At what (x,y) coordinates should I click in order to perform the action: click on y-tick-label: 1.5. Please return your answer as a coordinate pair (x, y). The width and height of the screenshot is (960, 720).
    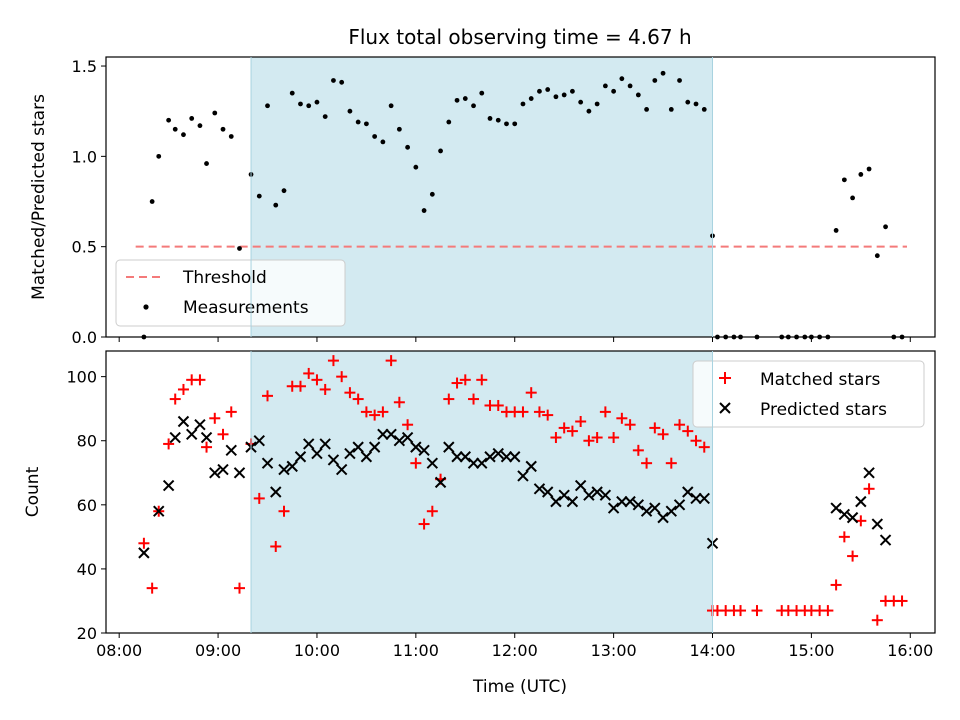
    Looking at the image, I should click on (84, 66).